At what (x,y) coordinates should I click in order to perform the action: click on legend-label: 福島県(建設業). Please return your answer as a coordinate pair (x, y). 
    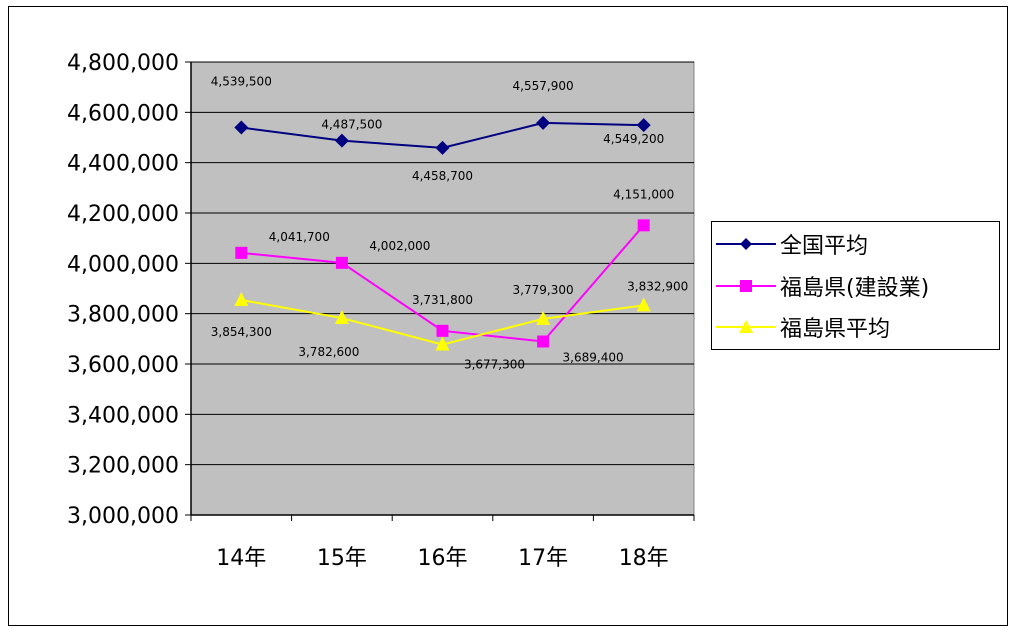
    Looking at the image, I should click on (855, 288).